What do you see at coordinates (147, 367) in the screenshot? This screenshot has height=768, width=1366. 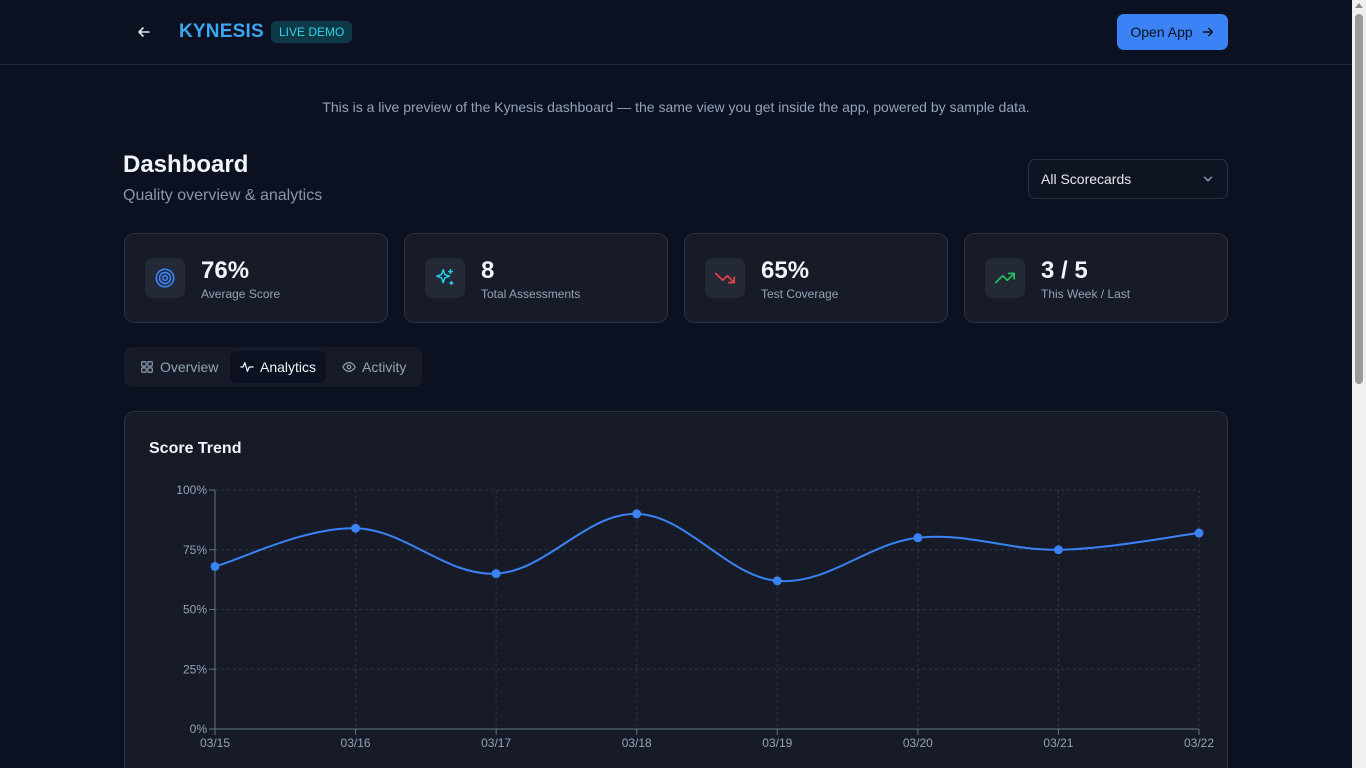 I see `grid-icon` at bounding box center [147, 367].